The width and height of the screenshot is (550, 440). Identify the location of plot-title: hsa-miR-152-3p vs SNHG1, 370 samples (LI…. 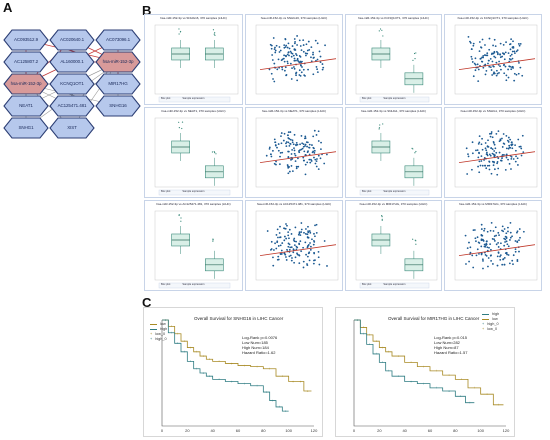
(393, 111).